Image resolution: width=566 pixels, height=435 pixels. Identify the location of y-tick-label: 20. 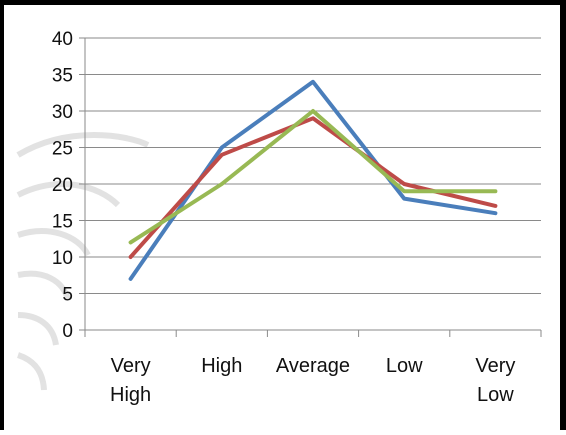
(62, 185).